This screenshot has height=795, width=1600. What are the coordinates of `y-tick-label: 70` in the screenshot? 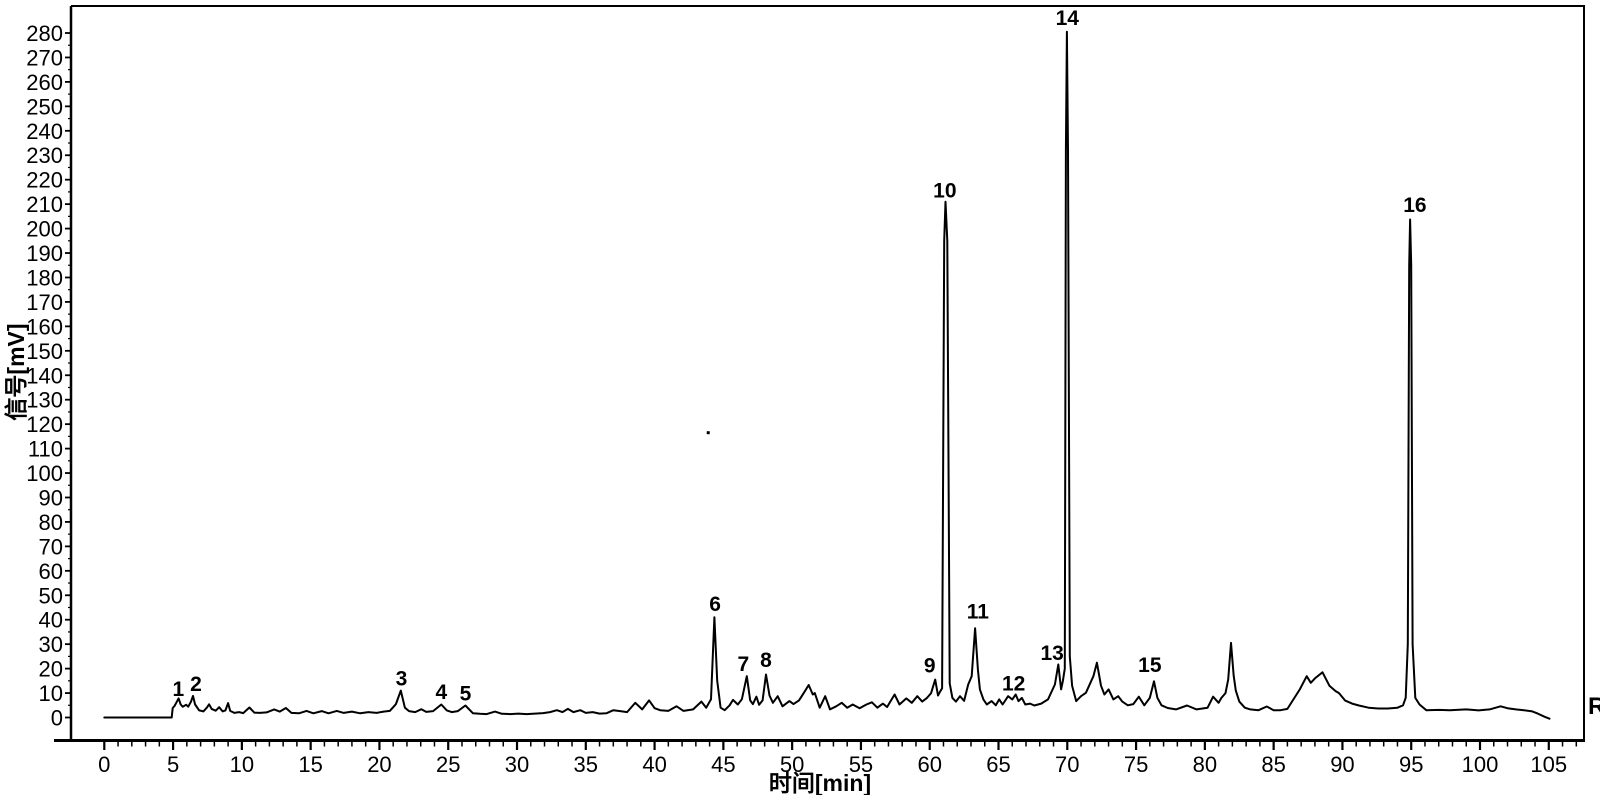 It's located at (51, 546).